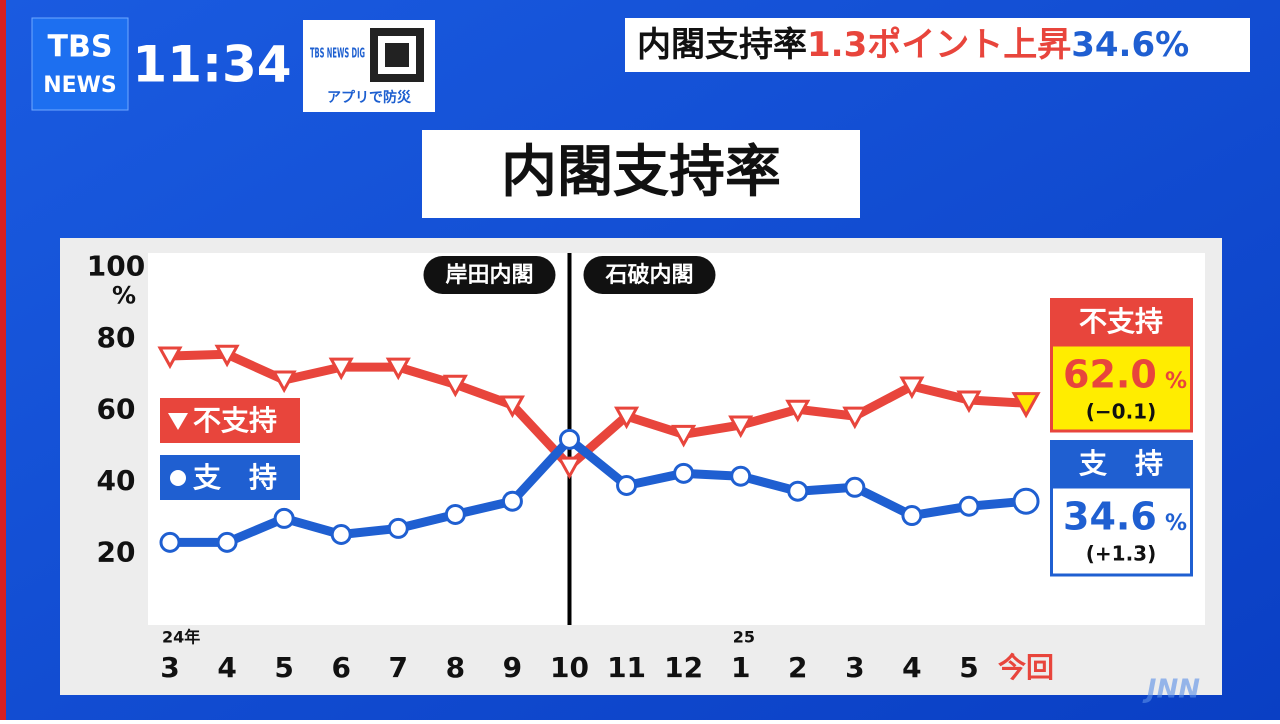  I want to click on headline-subject: 内閣支持率, so click(722, 45).